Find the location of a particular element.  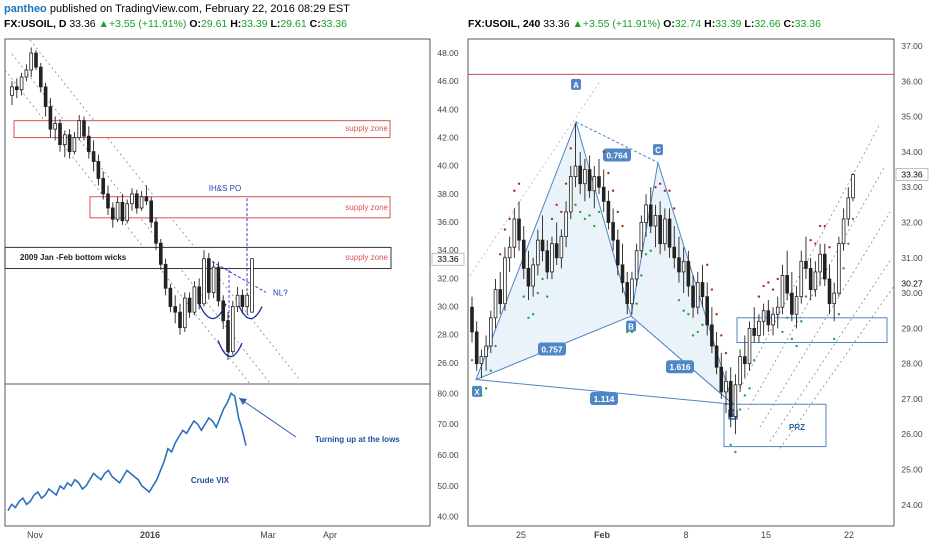

prz-box is located at coordinates (775, 425).